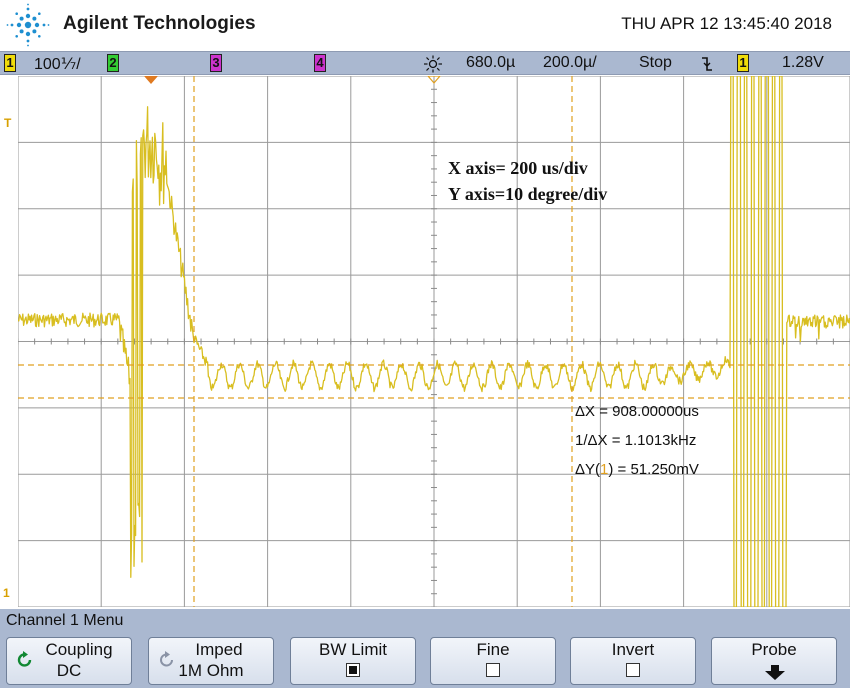  I want to click on invert-checkbox, so click(633, 670).